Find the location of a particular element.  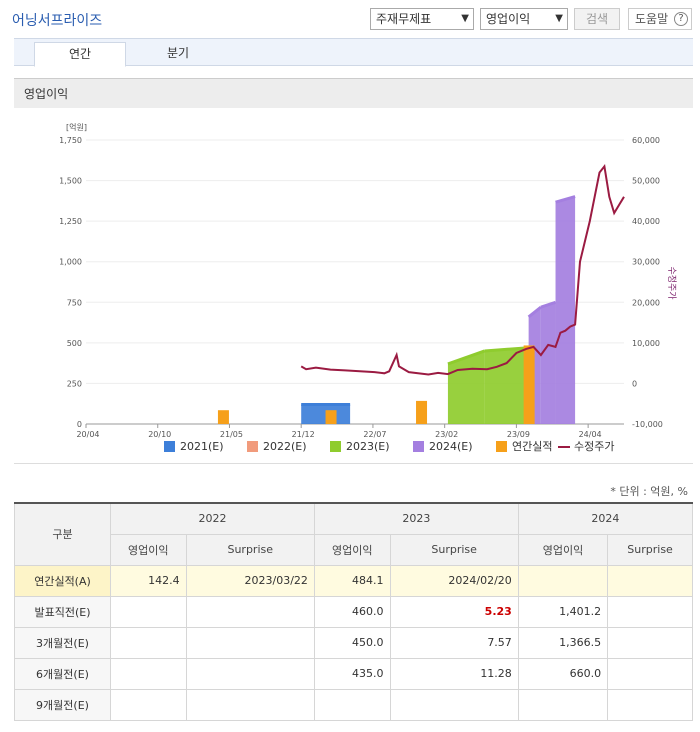

y-right-tick-label: 60,000 is located at coordinates (646, 140).